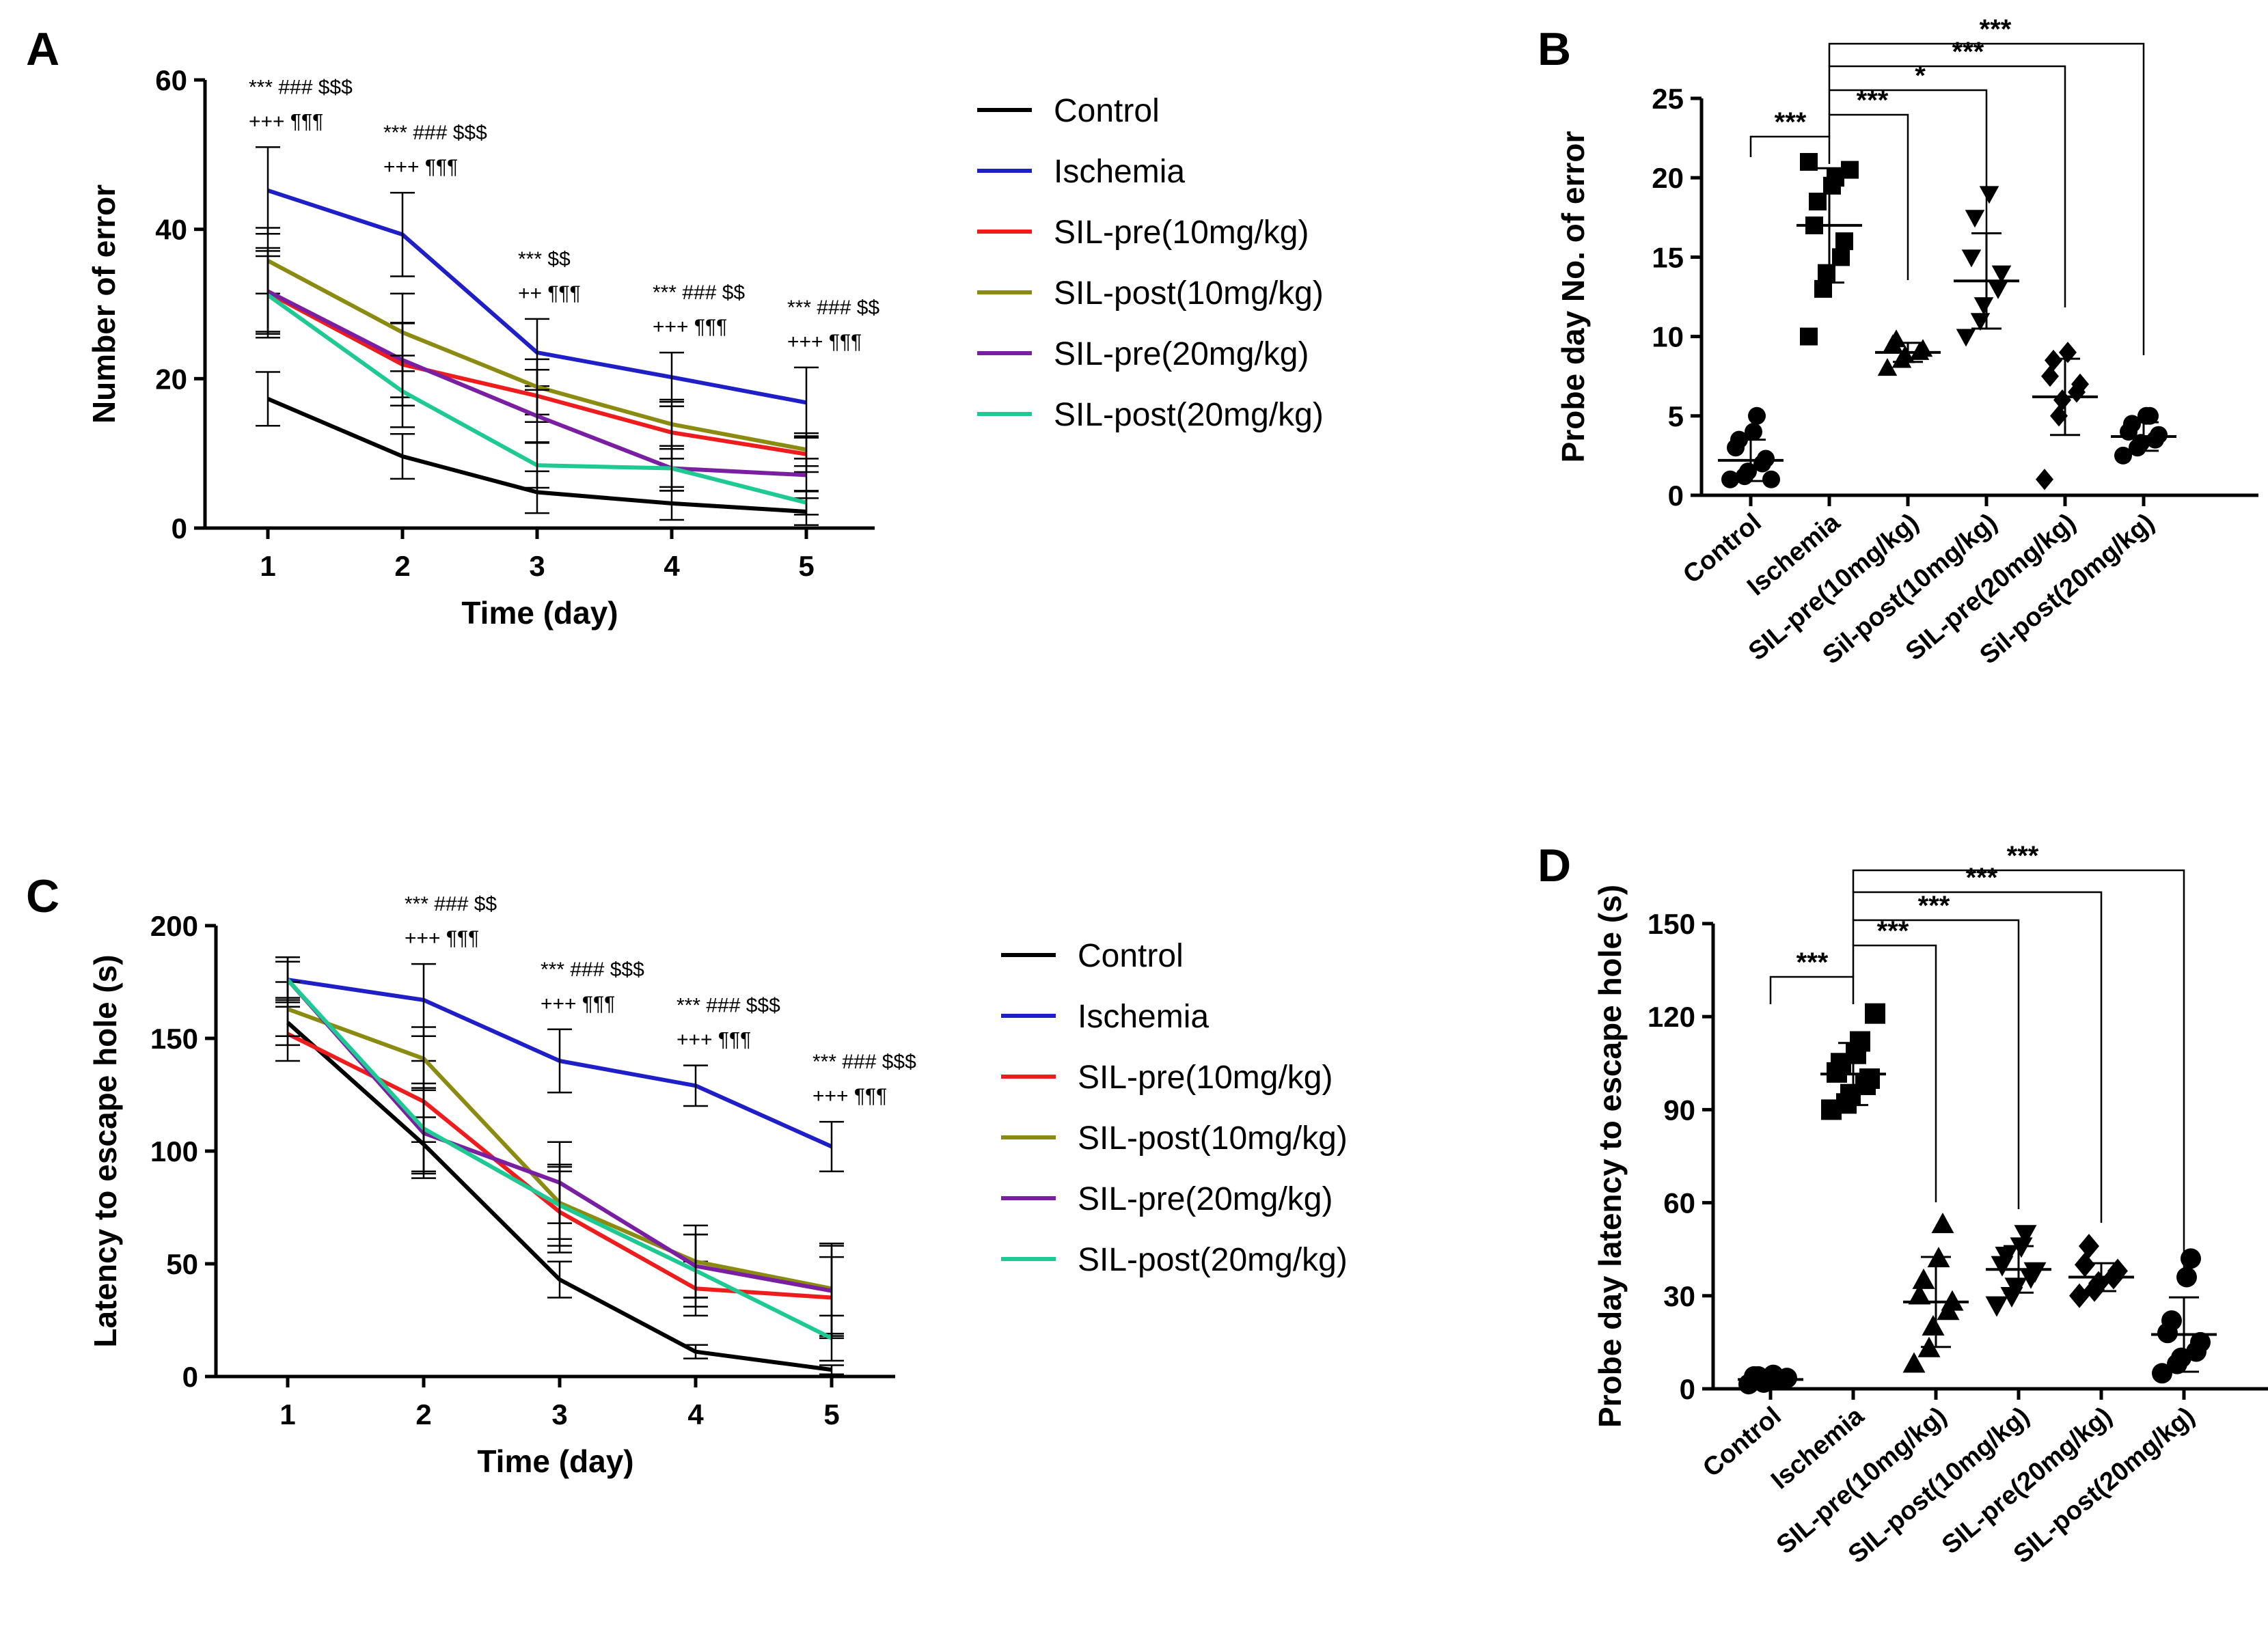 This screenshot has width=2268, height=1632. What do you see at coordinates (672, 566) in the screenshot?
I see `x-tick-label: 4` at bounding box center [672, 566].